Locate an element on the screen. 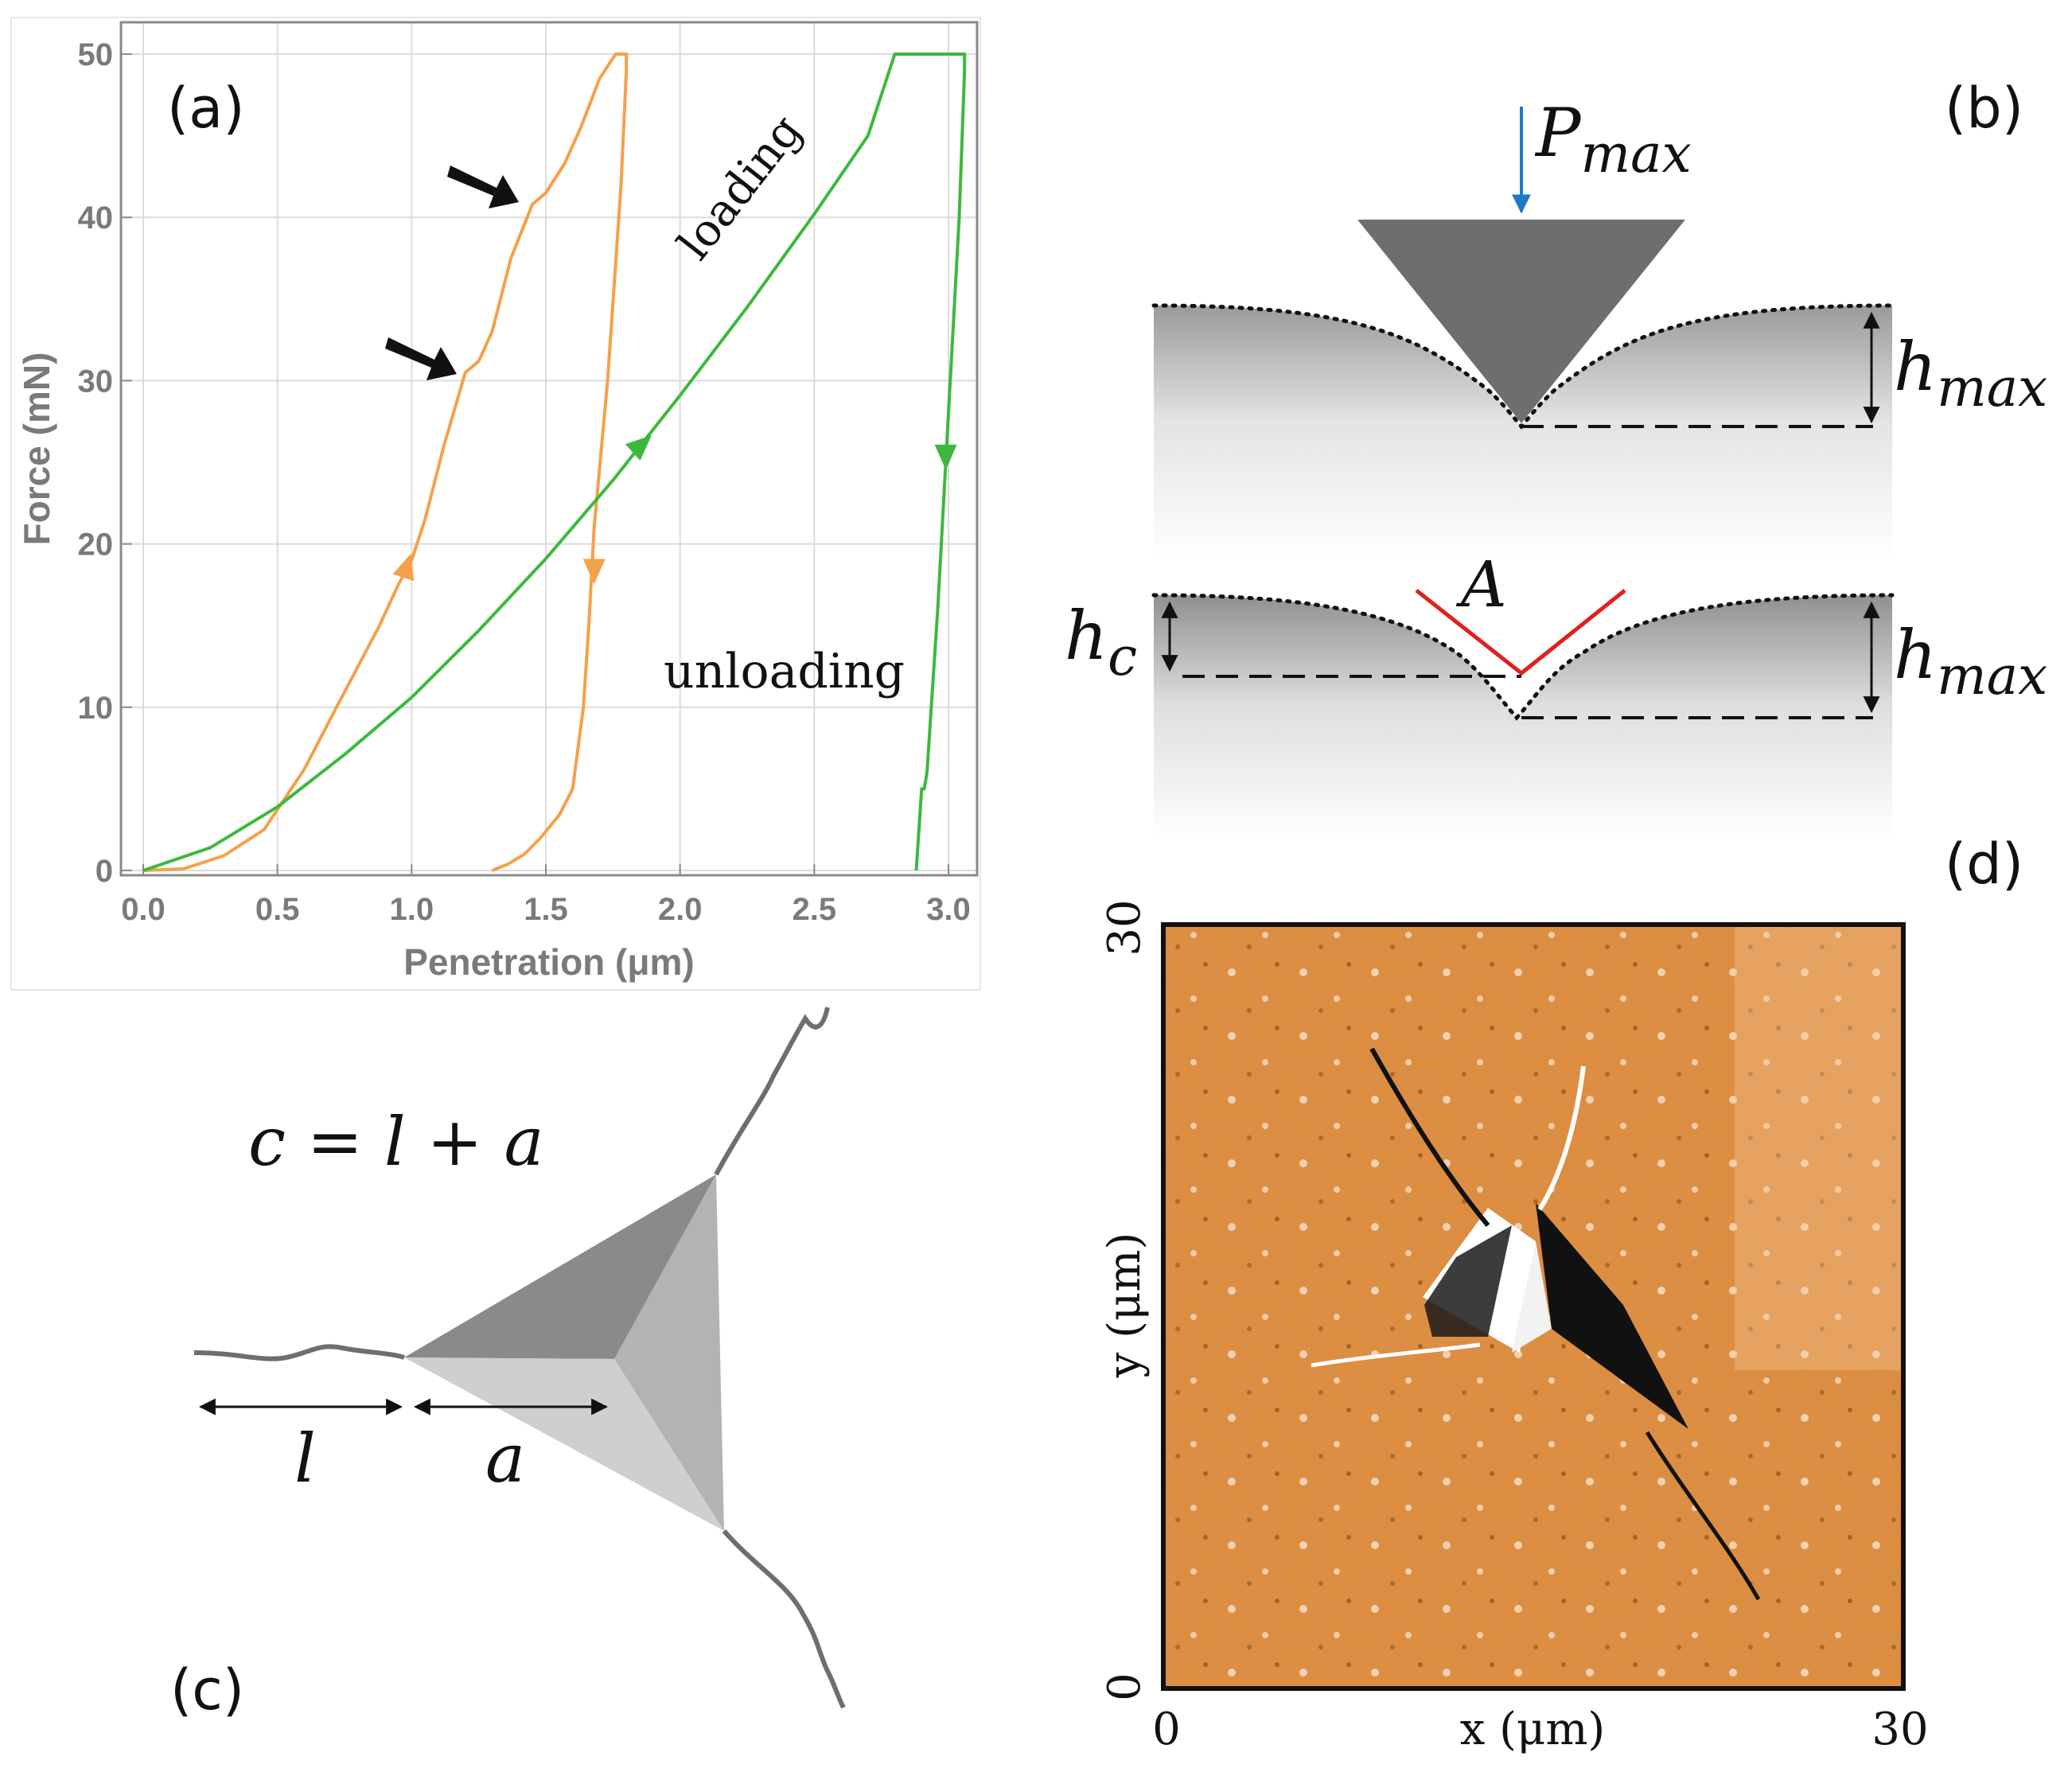 This screenshot has width=2072, height=1776. lower-surface-profile is located at coordinates (1523, 652).